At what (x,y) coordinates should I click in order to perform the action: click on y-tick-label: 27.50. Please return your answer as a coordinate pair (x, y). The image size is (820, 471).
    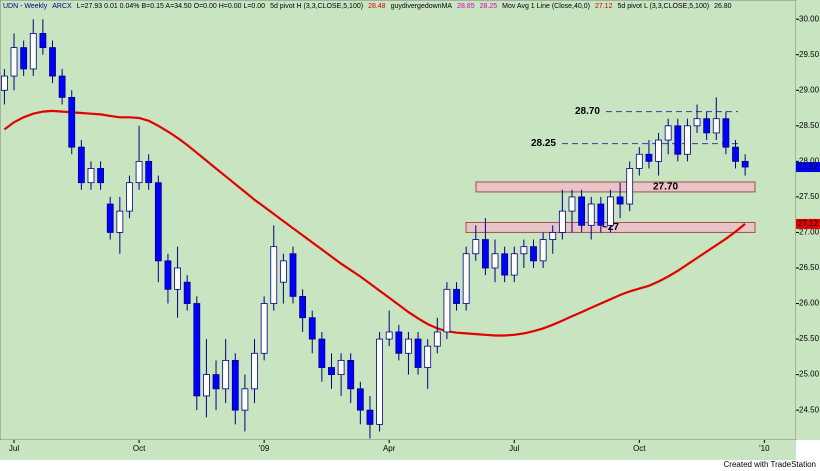
    Looking at the image, I should click on (809, 196).